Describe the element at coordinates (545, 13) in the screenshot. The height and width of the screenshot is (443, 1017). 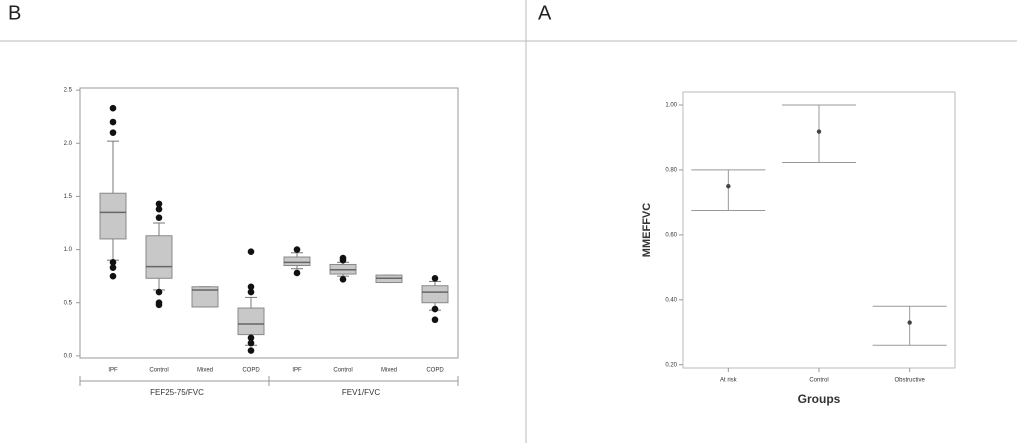
I see `panel-label: A` at that location.